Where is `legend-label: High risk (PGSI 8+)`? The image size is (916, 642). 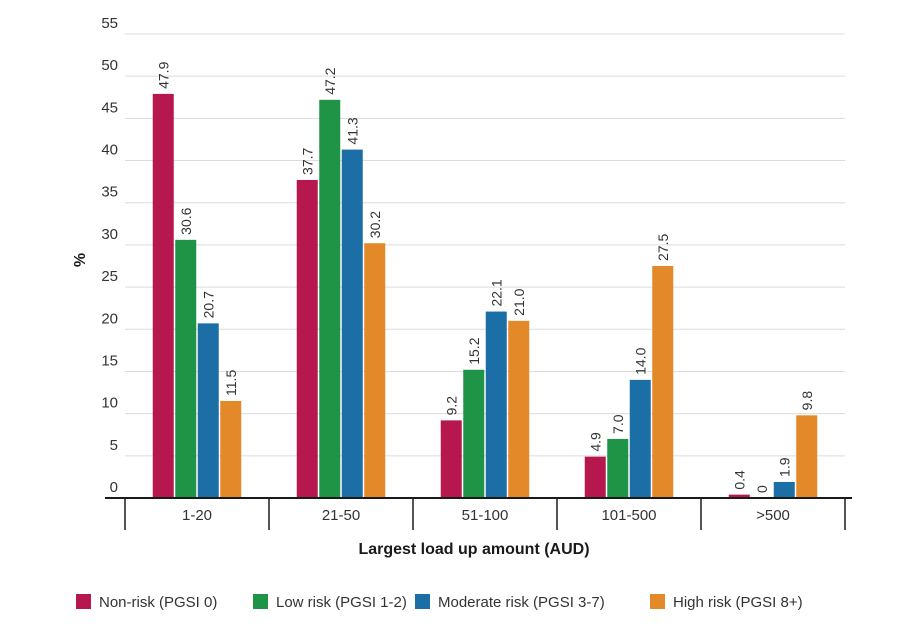 legend-label: High risk (PGSI 8+) is located at coordinates (738, 602).